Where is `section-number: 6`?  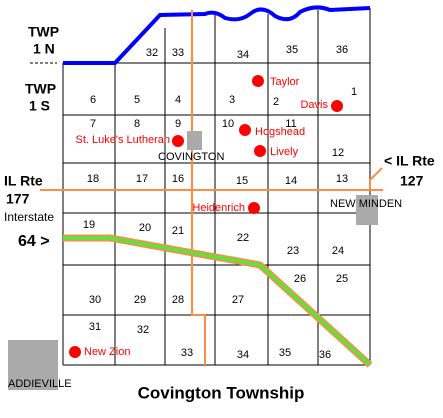
section-number: 6 is located at coordinates (93, 100).